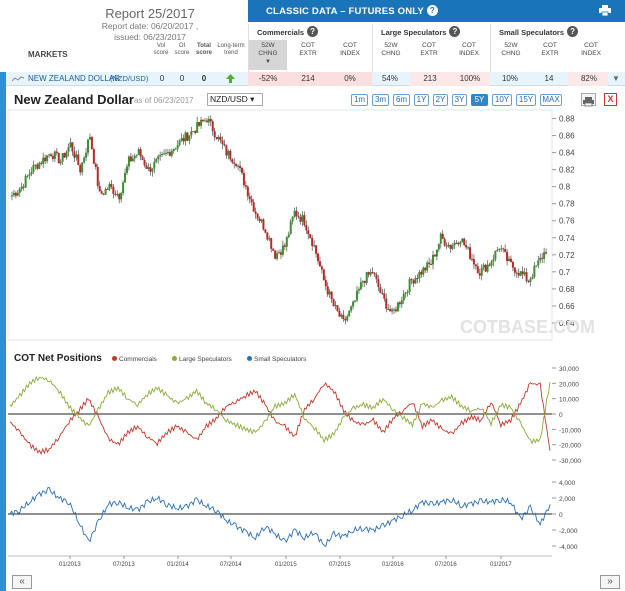  What do you see at coordinates (280, 359) in the screenshot?
I see `legend-label: Small Speculators` at bounding box center [280, 359].